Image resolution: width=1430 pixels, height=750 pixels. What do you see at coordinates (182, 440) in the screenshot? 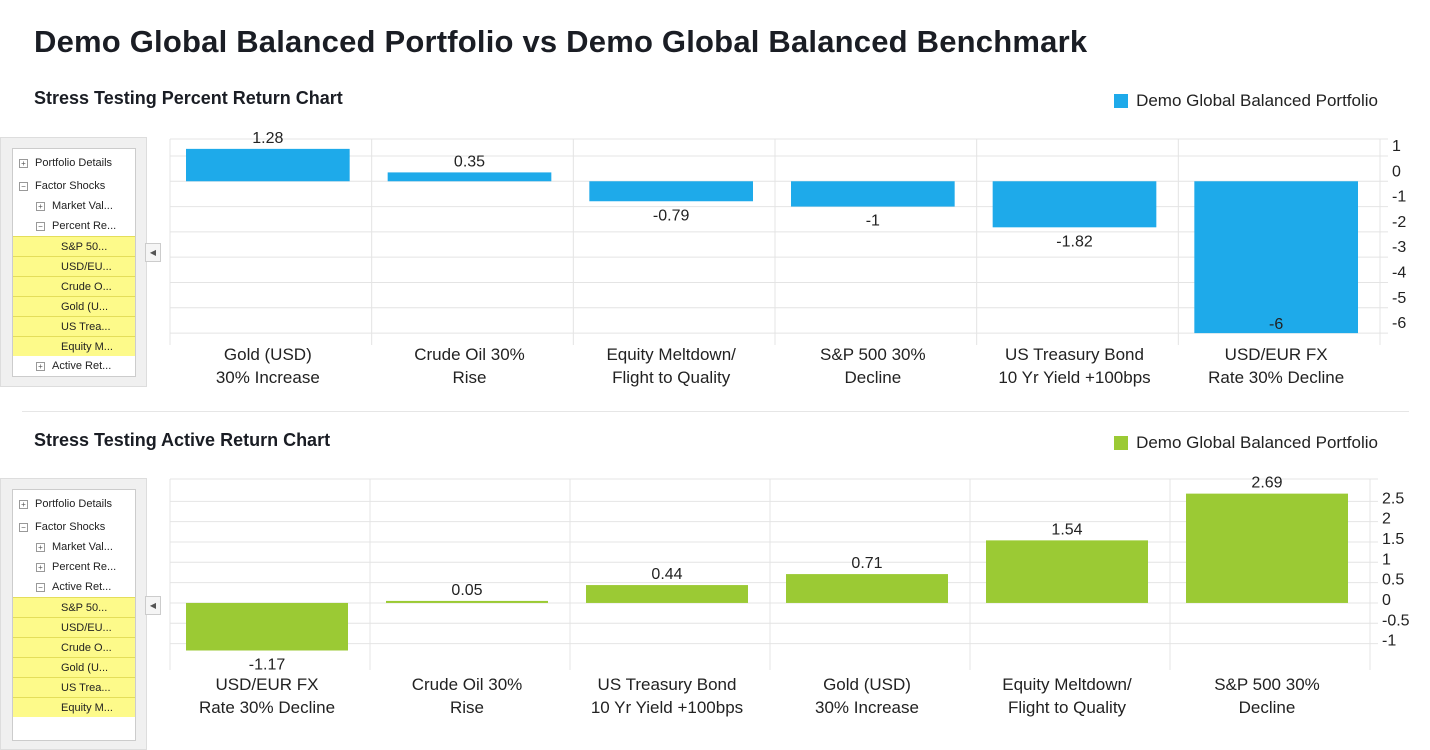
I see `active-chart-title: Stress Testing Active Return Chart` at bounding box center [182, 440].